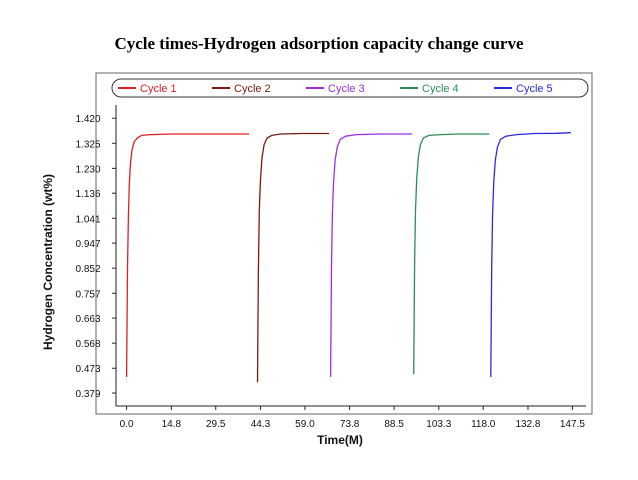 The height and width of the screenshot is (480, 638). Describe the element at coordinates (534, 89) in the screenshot. I see `legend-label-cycle-5: Cycle 5` at that location.